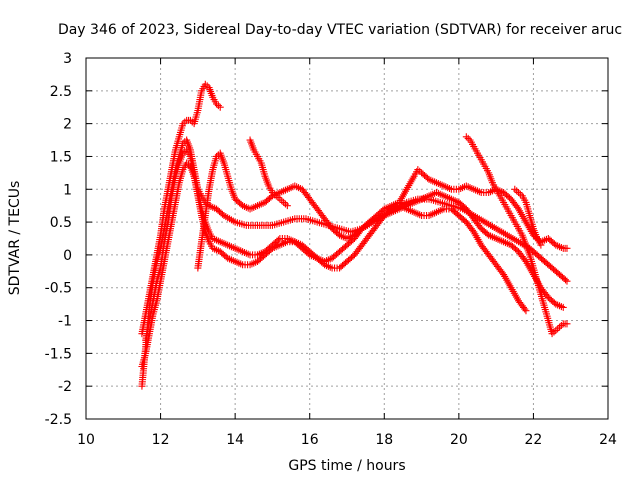  I want to click on x-tick-label: 20, so click(459, 440).